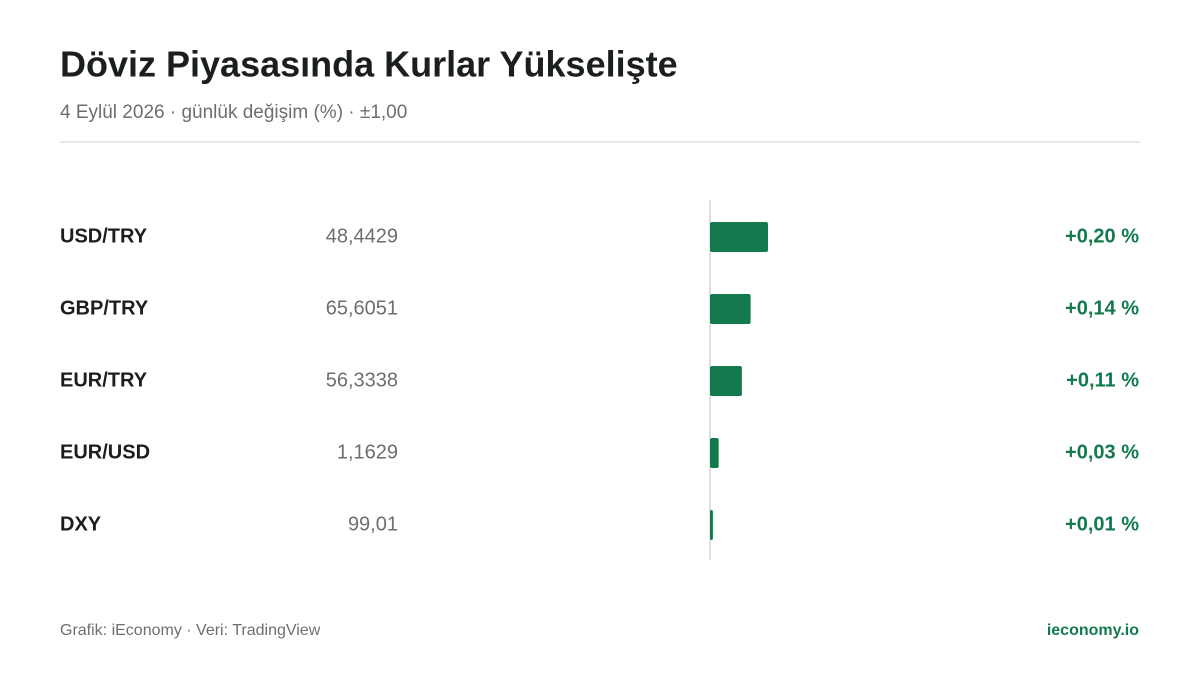  I want to click on value-label: +0,03 %, so click(1102, 452).